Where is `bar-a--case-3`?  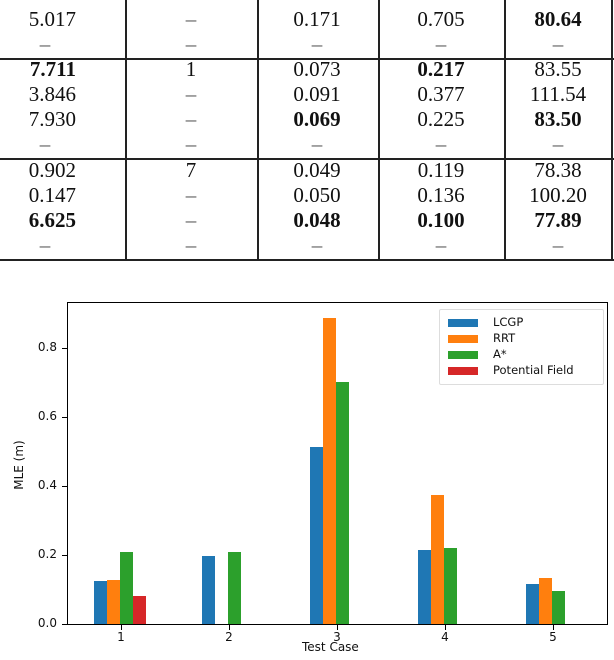
bar-a--case-3 is located at coordinates (342, 503).